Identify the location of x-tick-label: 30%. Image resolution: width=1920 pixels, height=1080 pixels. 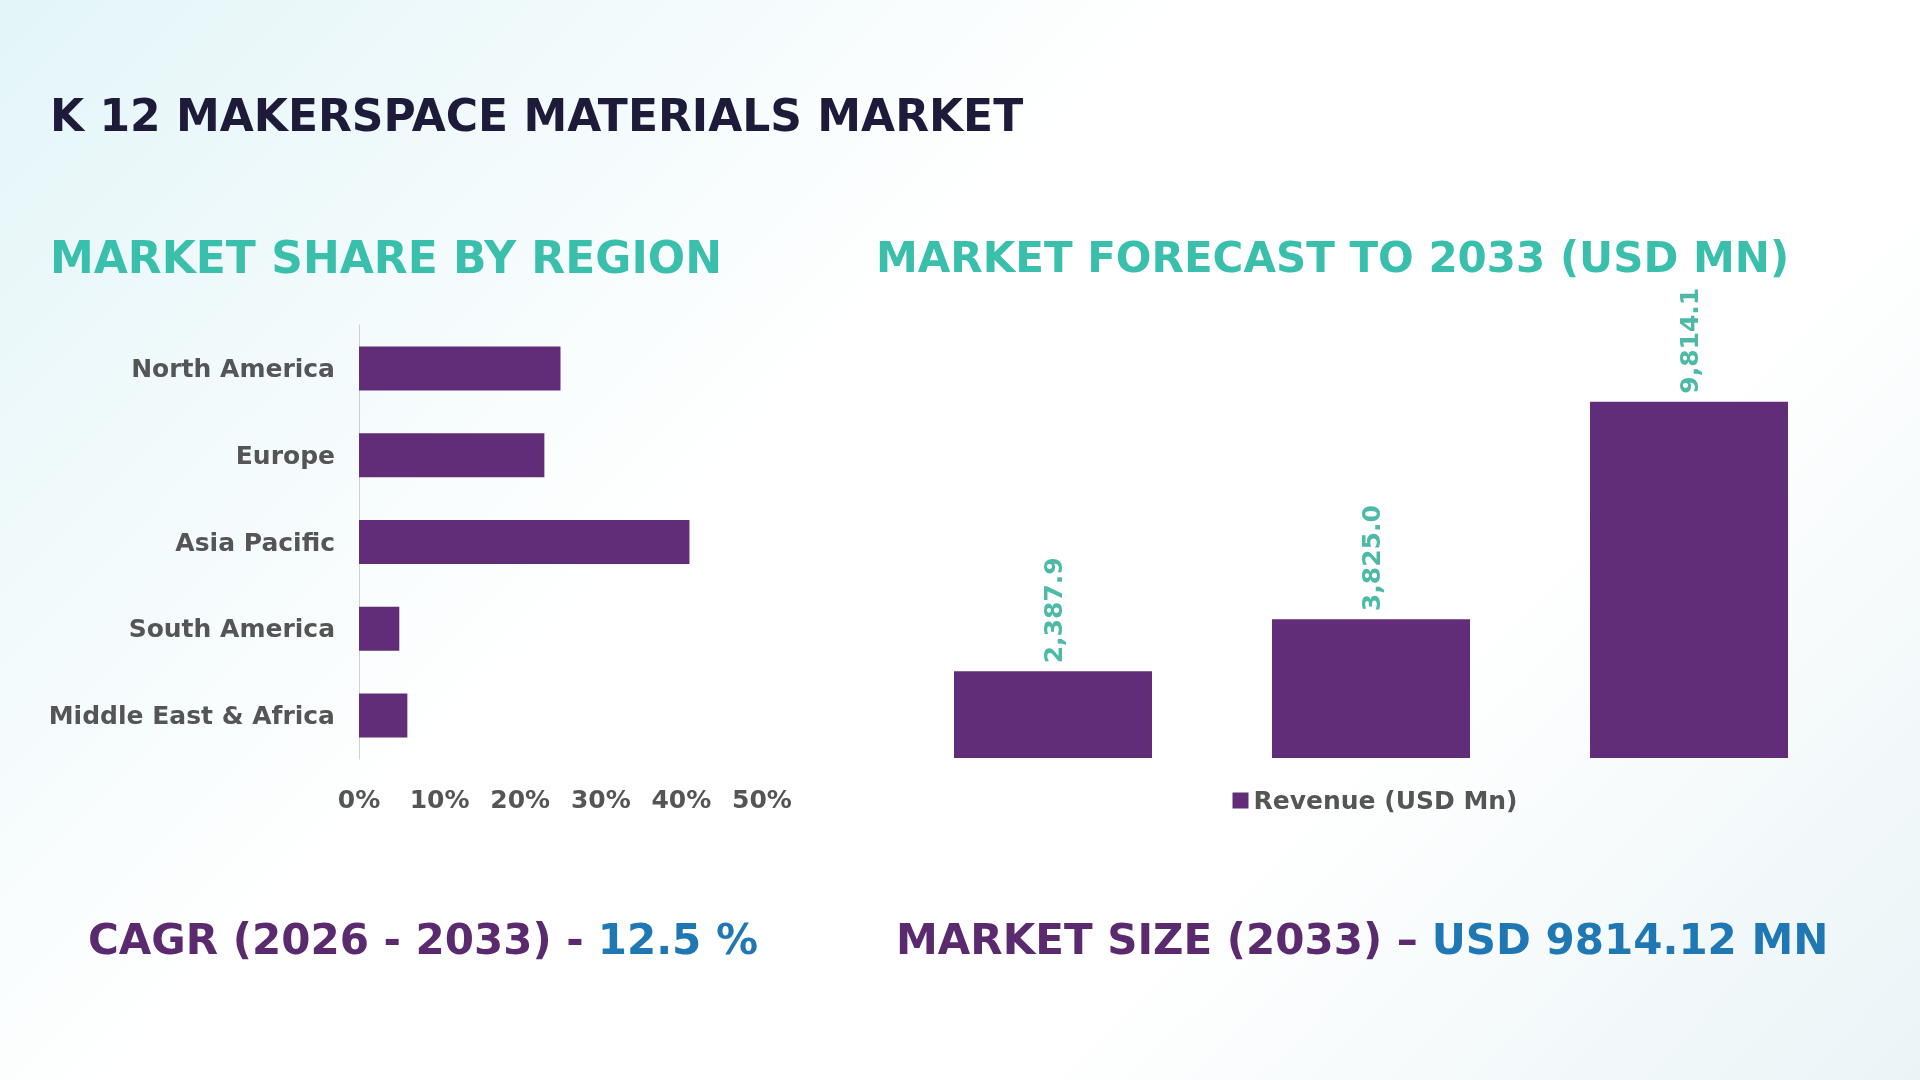
(600, 799).